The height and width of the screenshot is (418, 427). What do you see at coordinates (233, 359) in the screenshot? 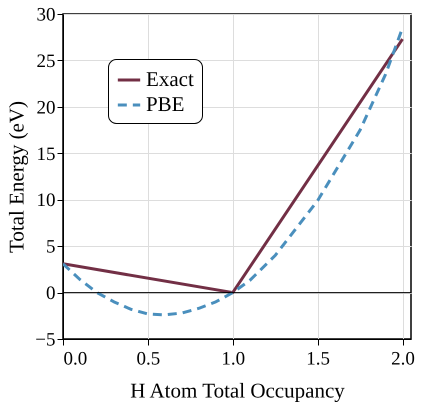
I see `x-tick-label: 1.0` at bounding box center [233, 359].